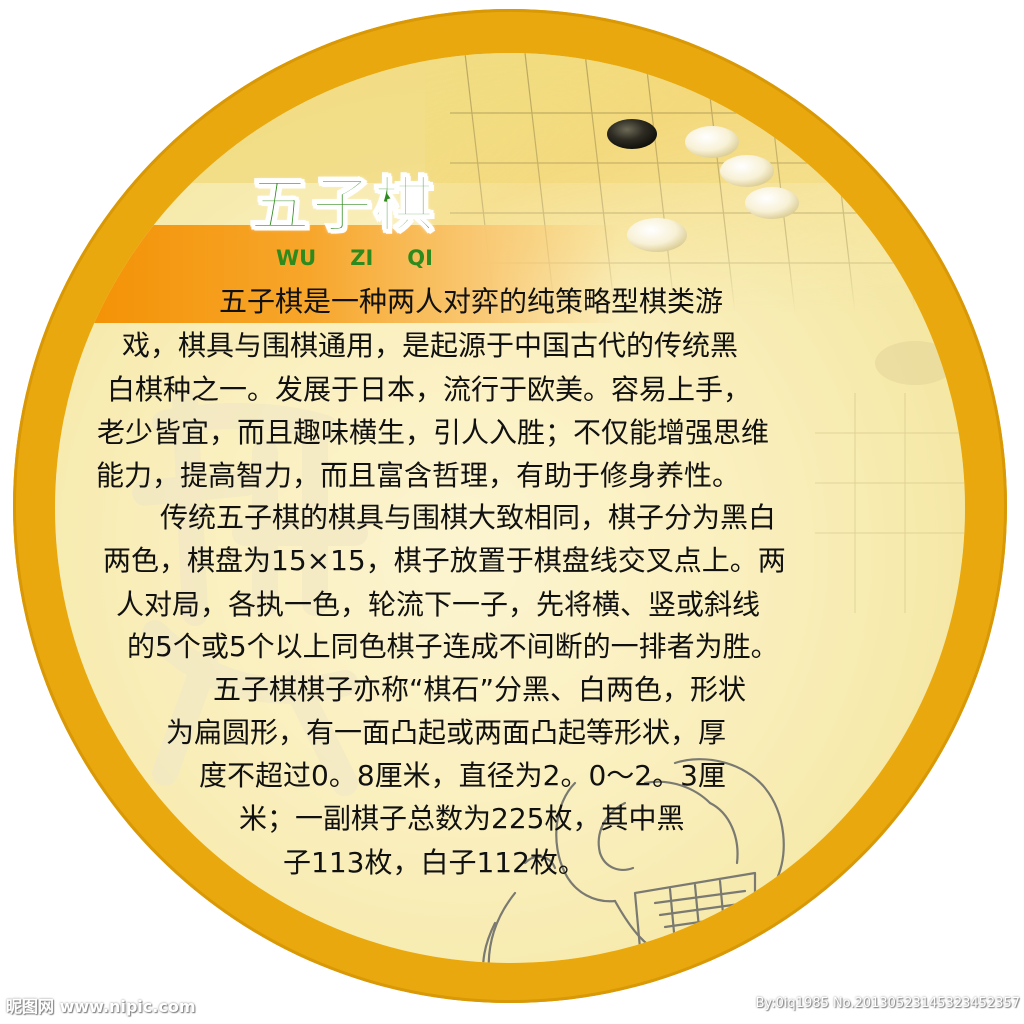  I want to click on body-line: 的5个或5个以上同色棋子连成不间断的一排者为胜。, so click(453, 646).